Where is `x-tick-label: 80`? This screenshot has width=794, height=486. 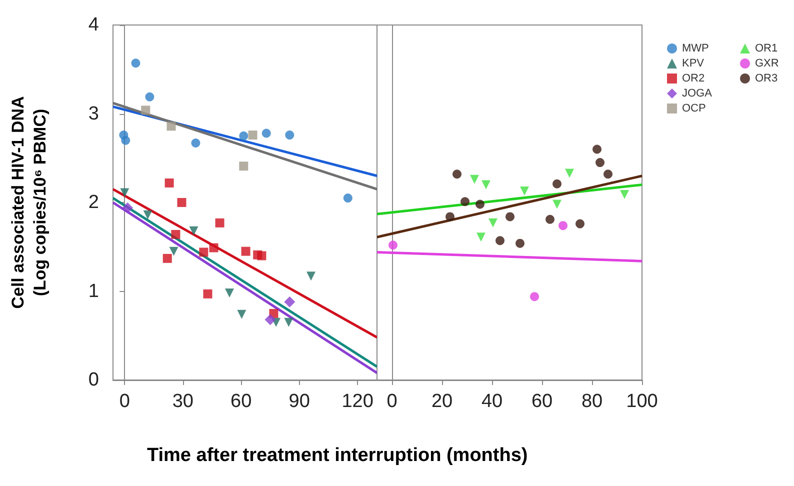
x-tick-label: 80 is located at coordinates (592, 401).